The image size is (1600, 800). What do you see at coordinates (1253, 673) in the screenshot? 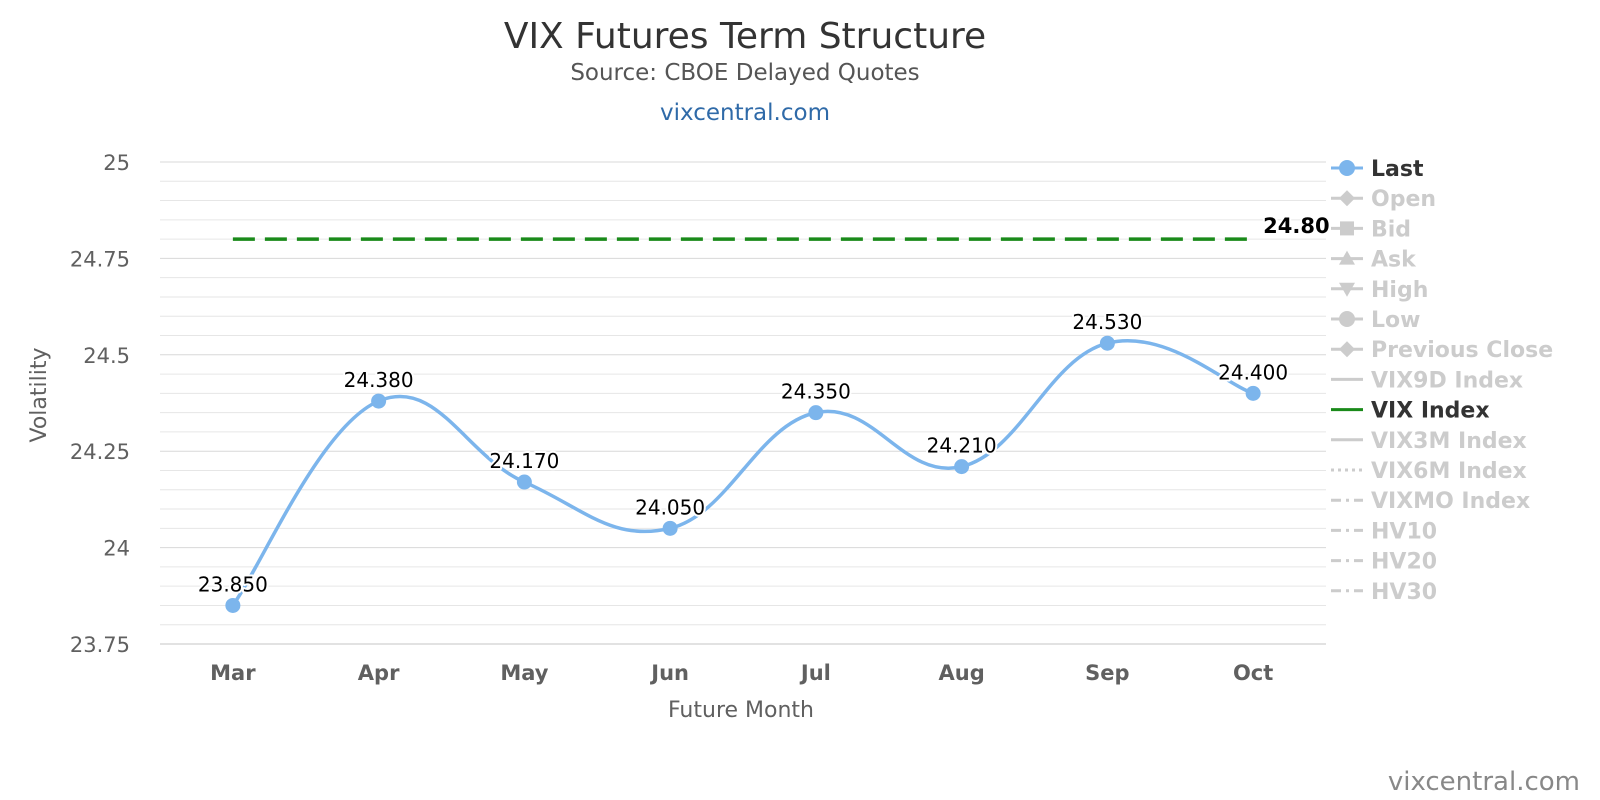
I see `x-tick-label: Oct` at bounding box center [1253, 673].